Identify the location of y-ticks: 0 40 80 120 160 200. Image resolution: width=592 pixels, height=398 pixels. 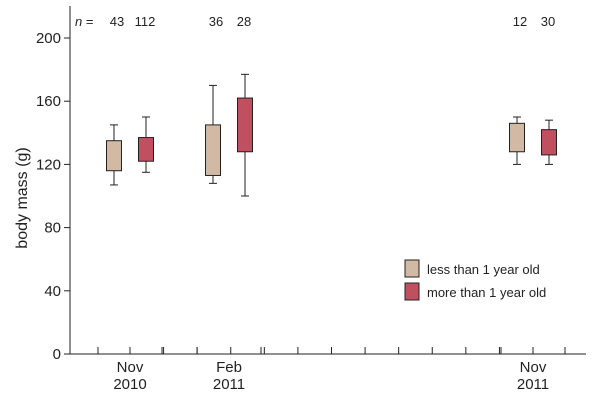
(53, 196).